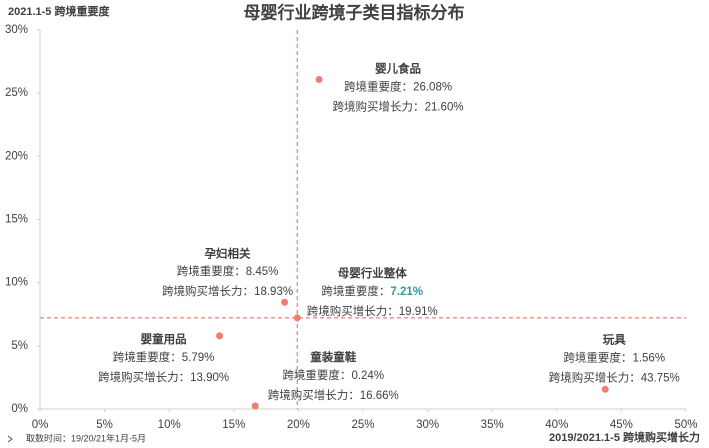 Image resolution: width=709 pixels, height=448 pixels. I want to click on importance-value: 5.79%, so click(198, 358).